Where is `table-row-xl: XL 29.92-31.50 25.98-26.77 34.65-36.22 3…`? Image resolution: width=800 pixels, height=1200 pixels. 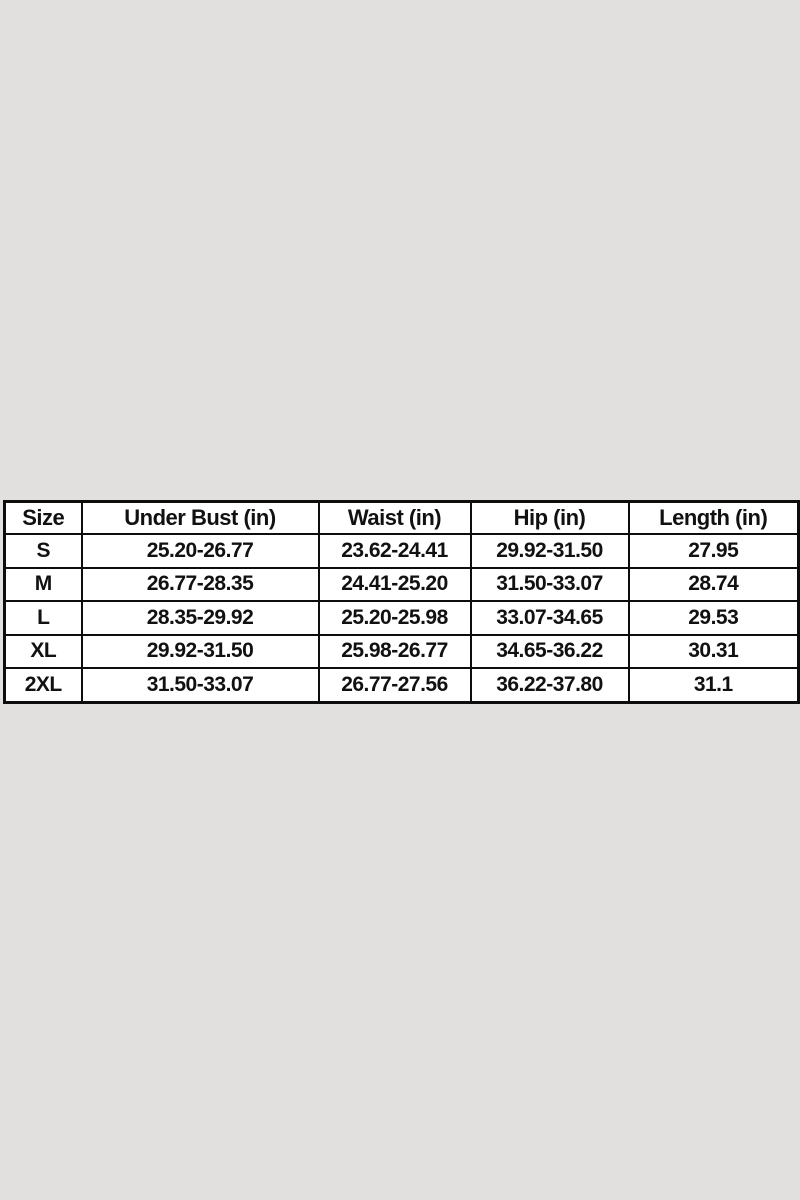 table-row-xl: XL 29.92-31.50 25.98-26.77 34.65-36.22 3… is located at coordinates (401, 651).